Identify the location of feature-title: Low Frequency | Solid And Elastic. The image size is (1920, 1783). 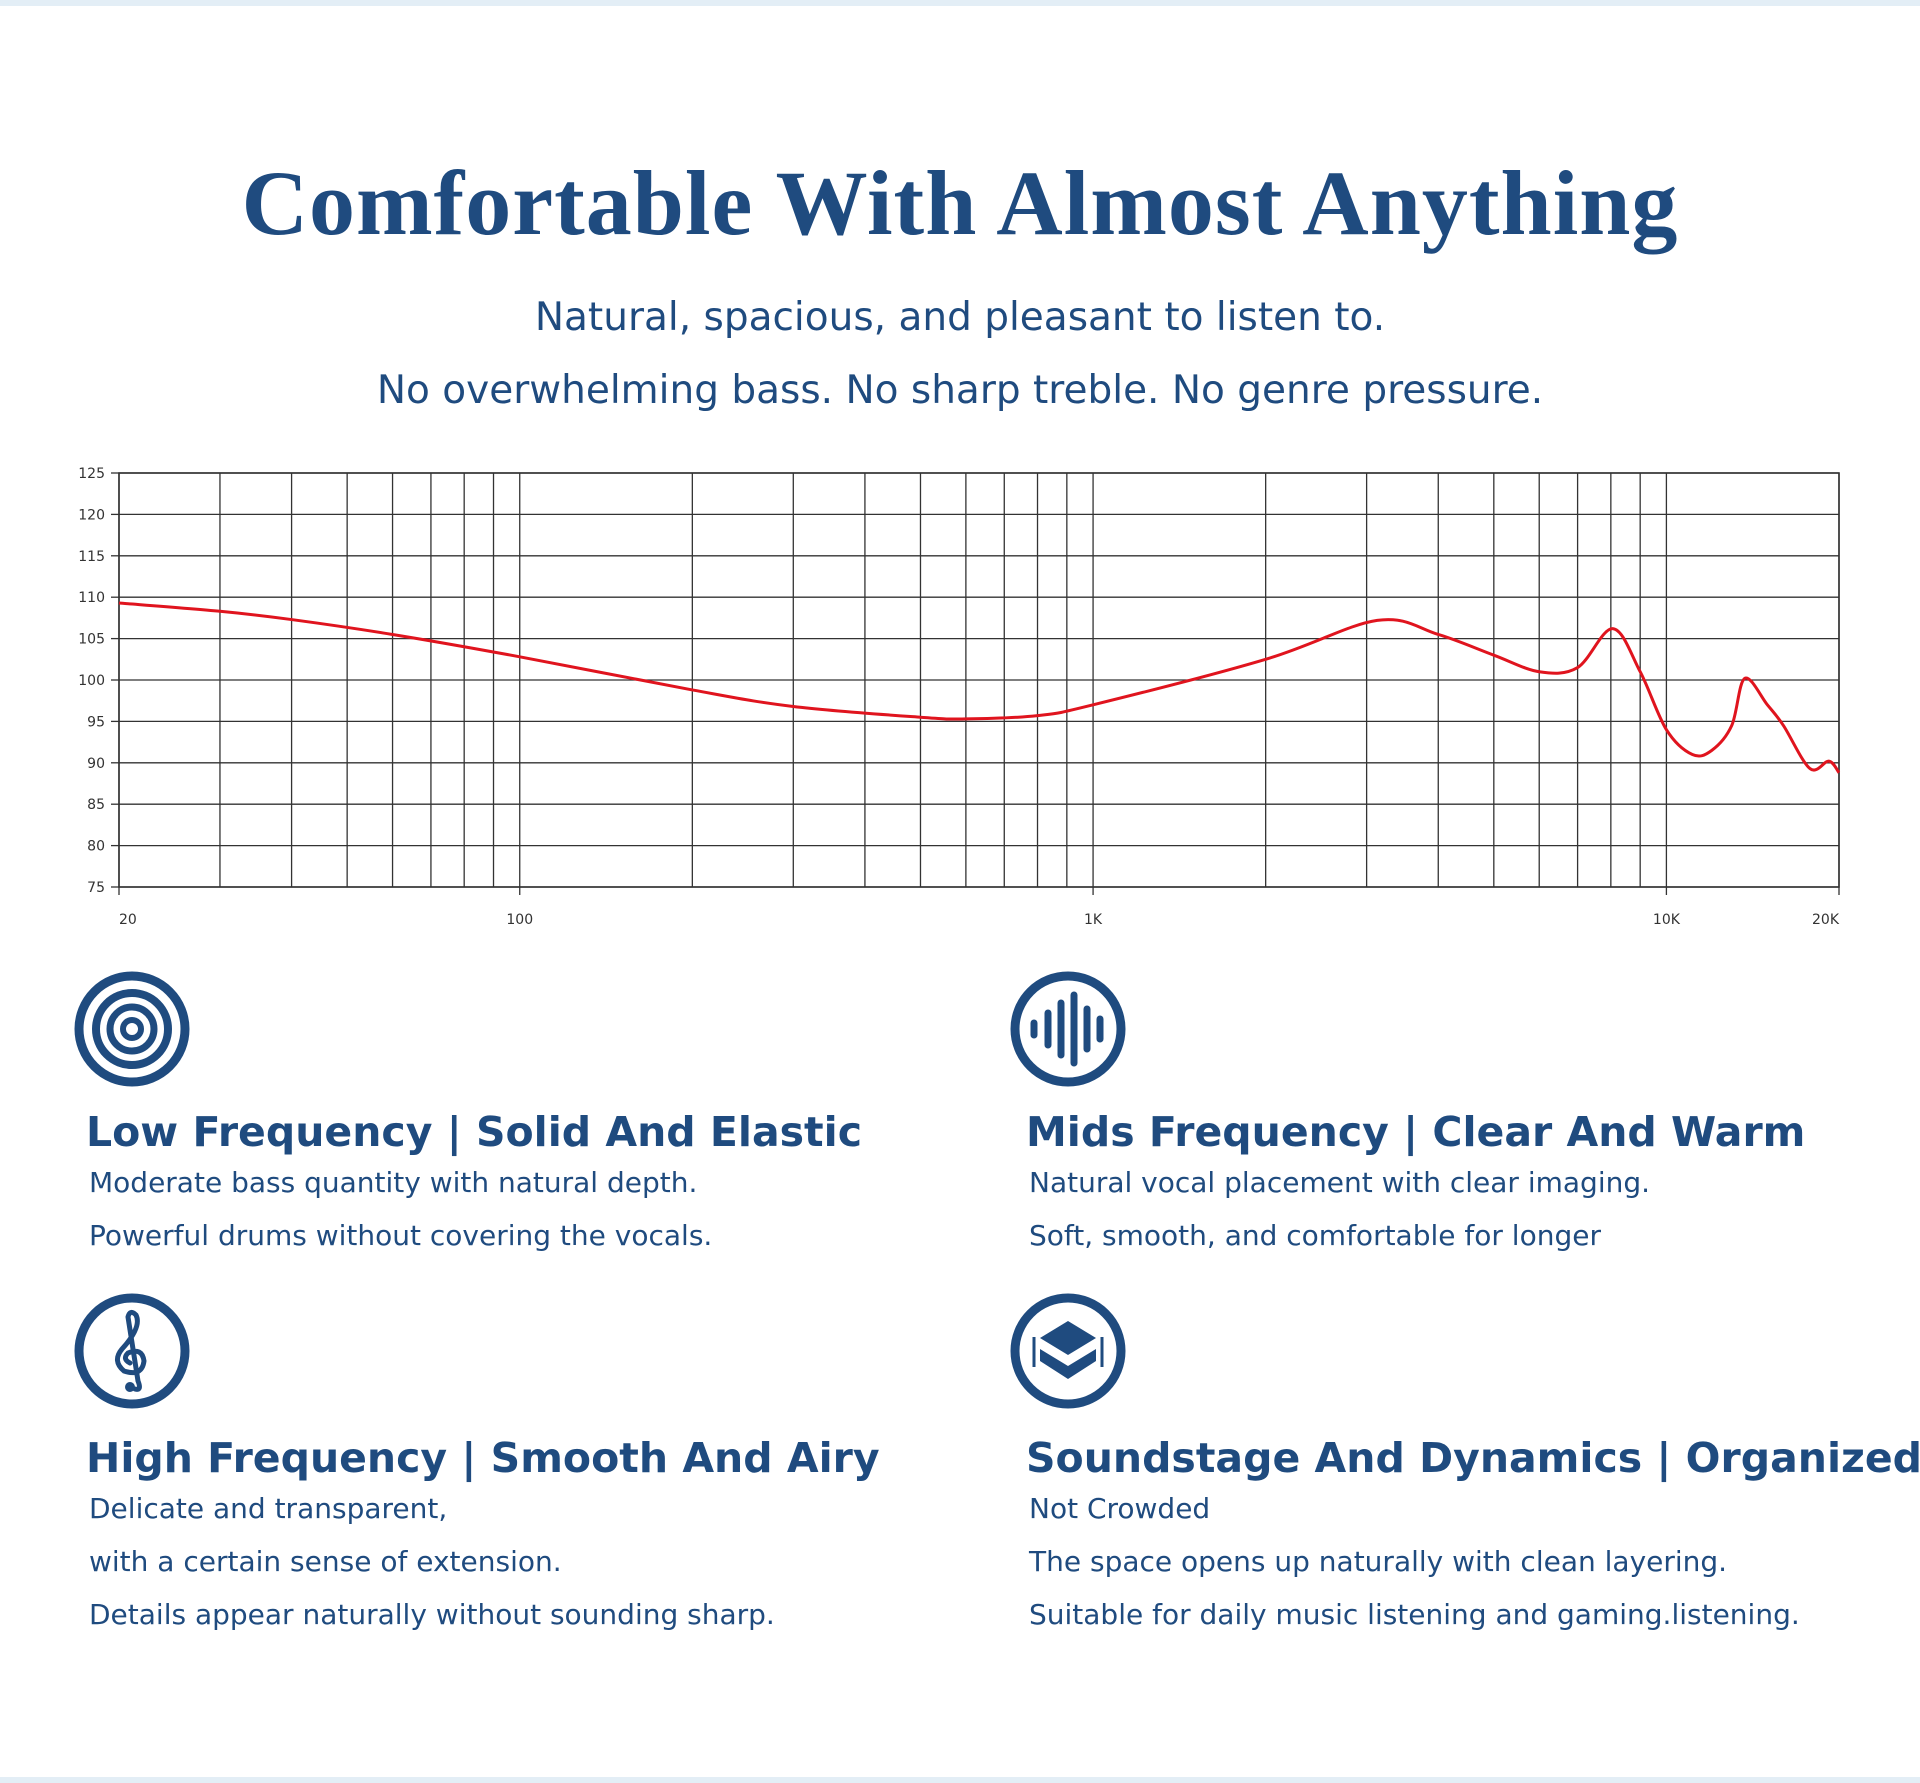
(474, 1132).